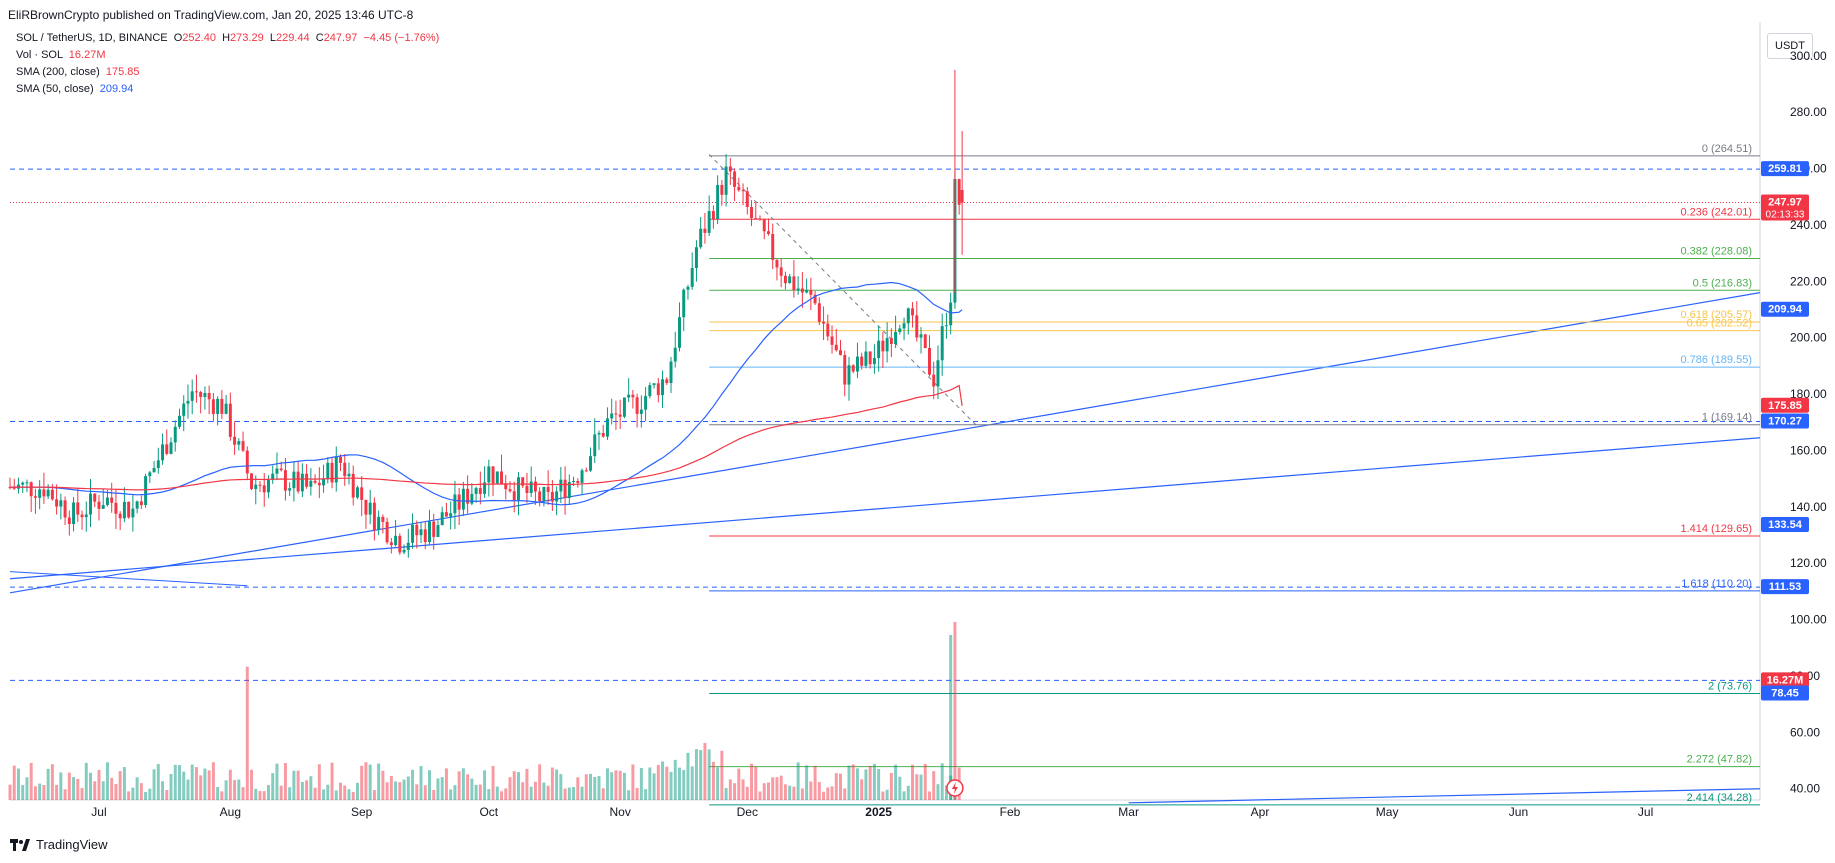 The width and height of the screenshot is (1835, 863). I want to click on x-tick-label: Nov, so click(619, 812).